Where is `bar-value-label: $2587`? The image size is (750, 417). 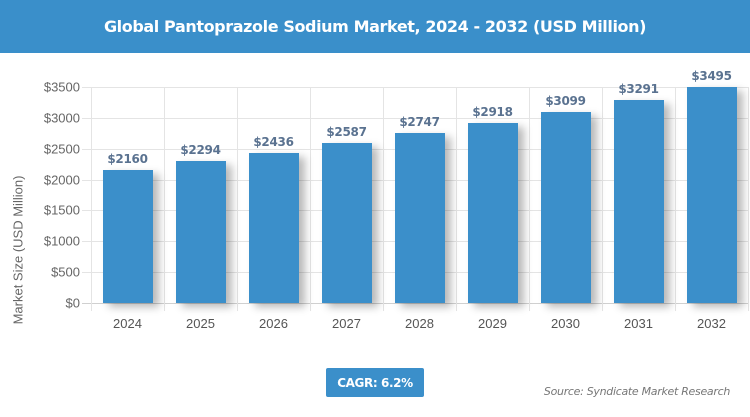 bar-value-label: $2587 is located at coordinates (346, 132).